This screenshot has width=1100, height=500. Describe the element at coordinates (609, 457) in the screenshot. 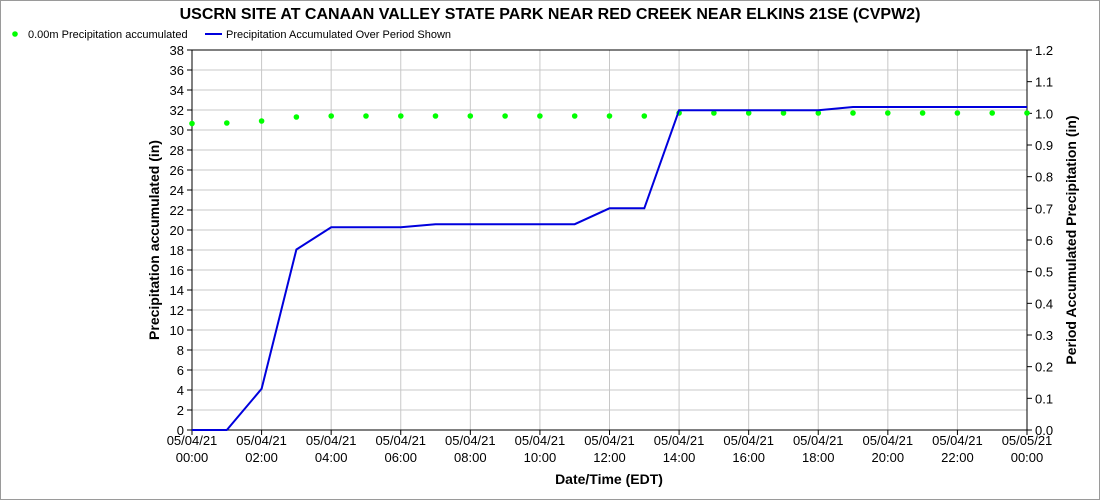

I see `x-tick-time: 12:00` at that location.